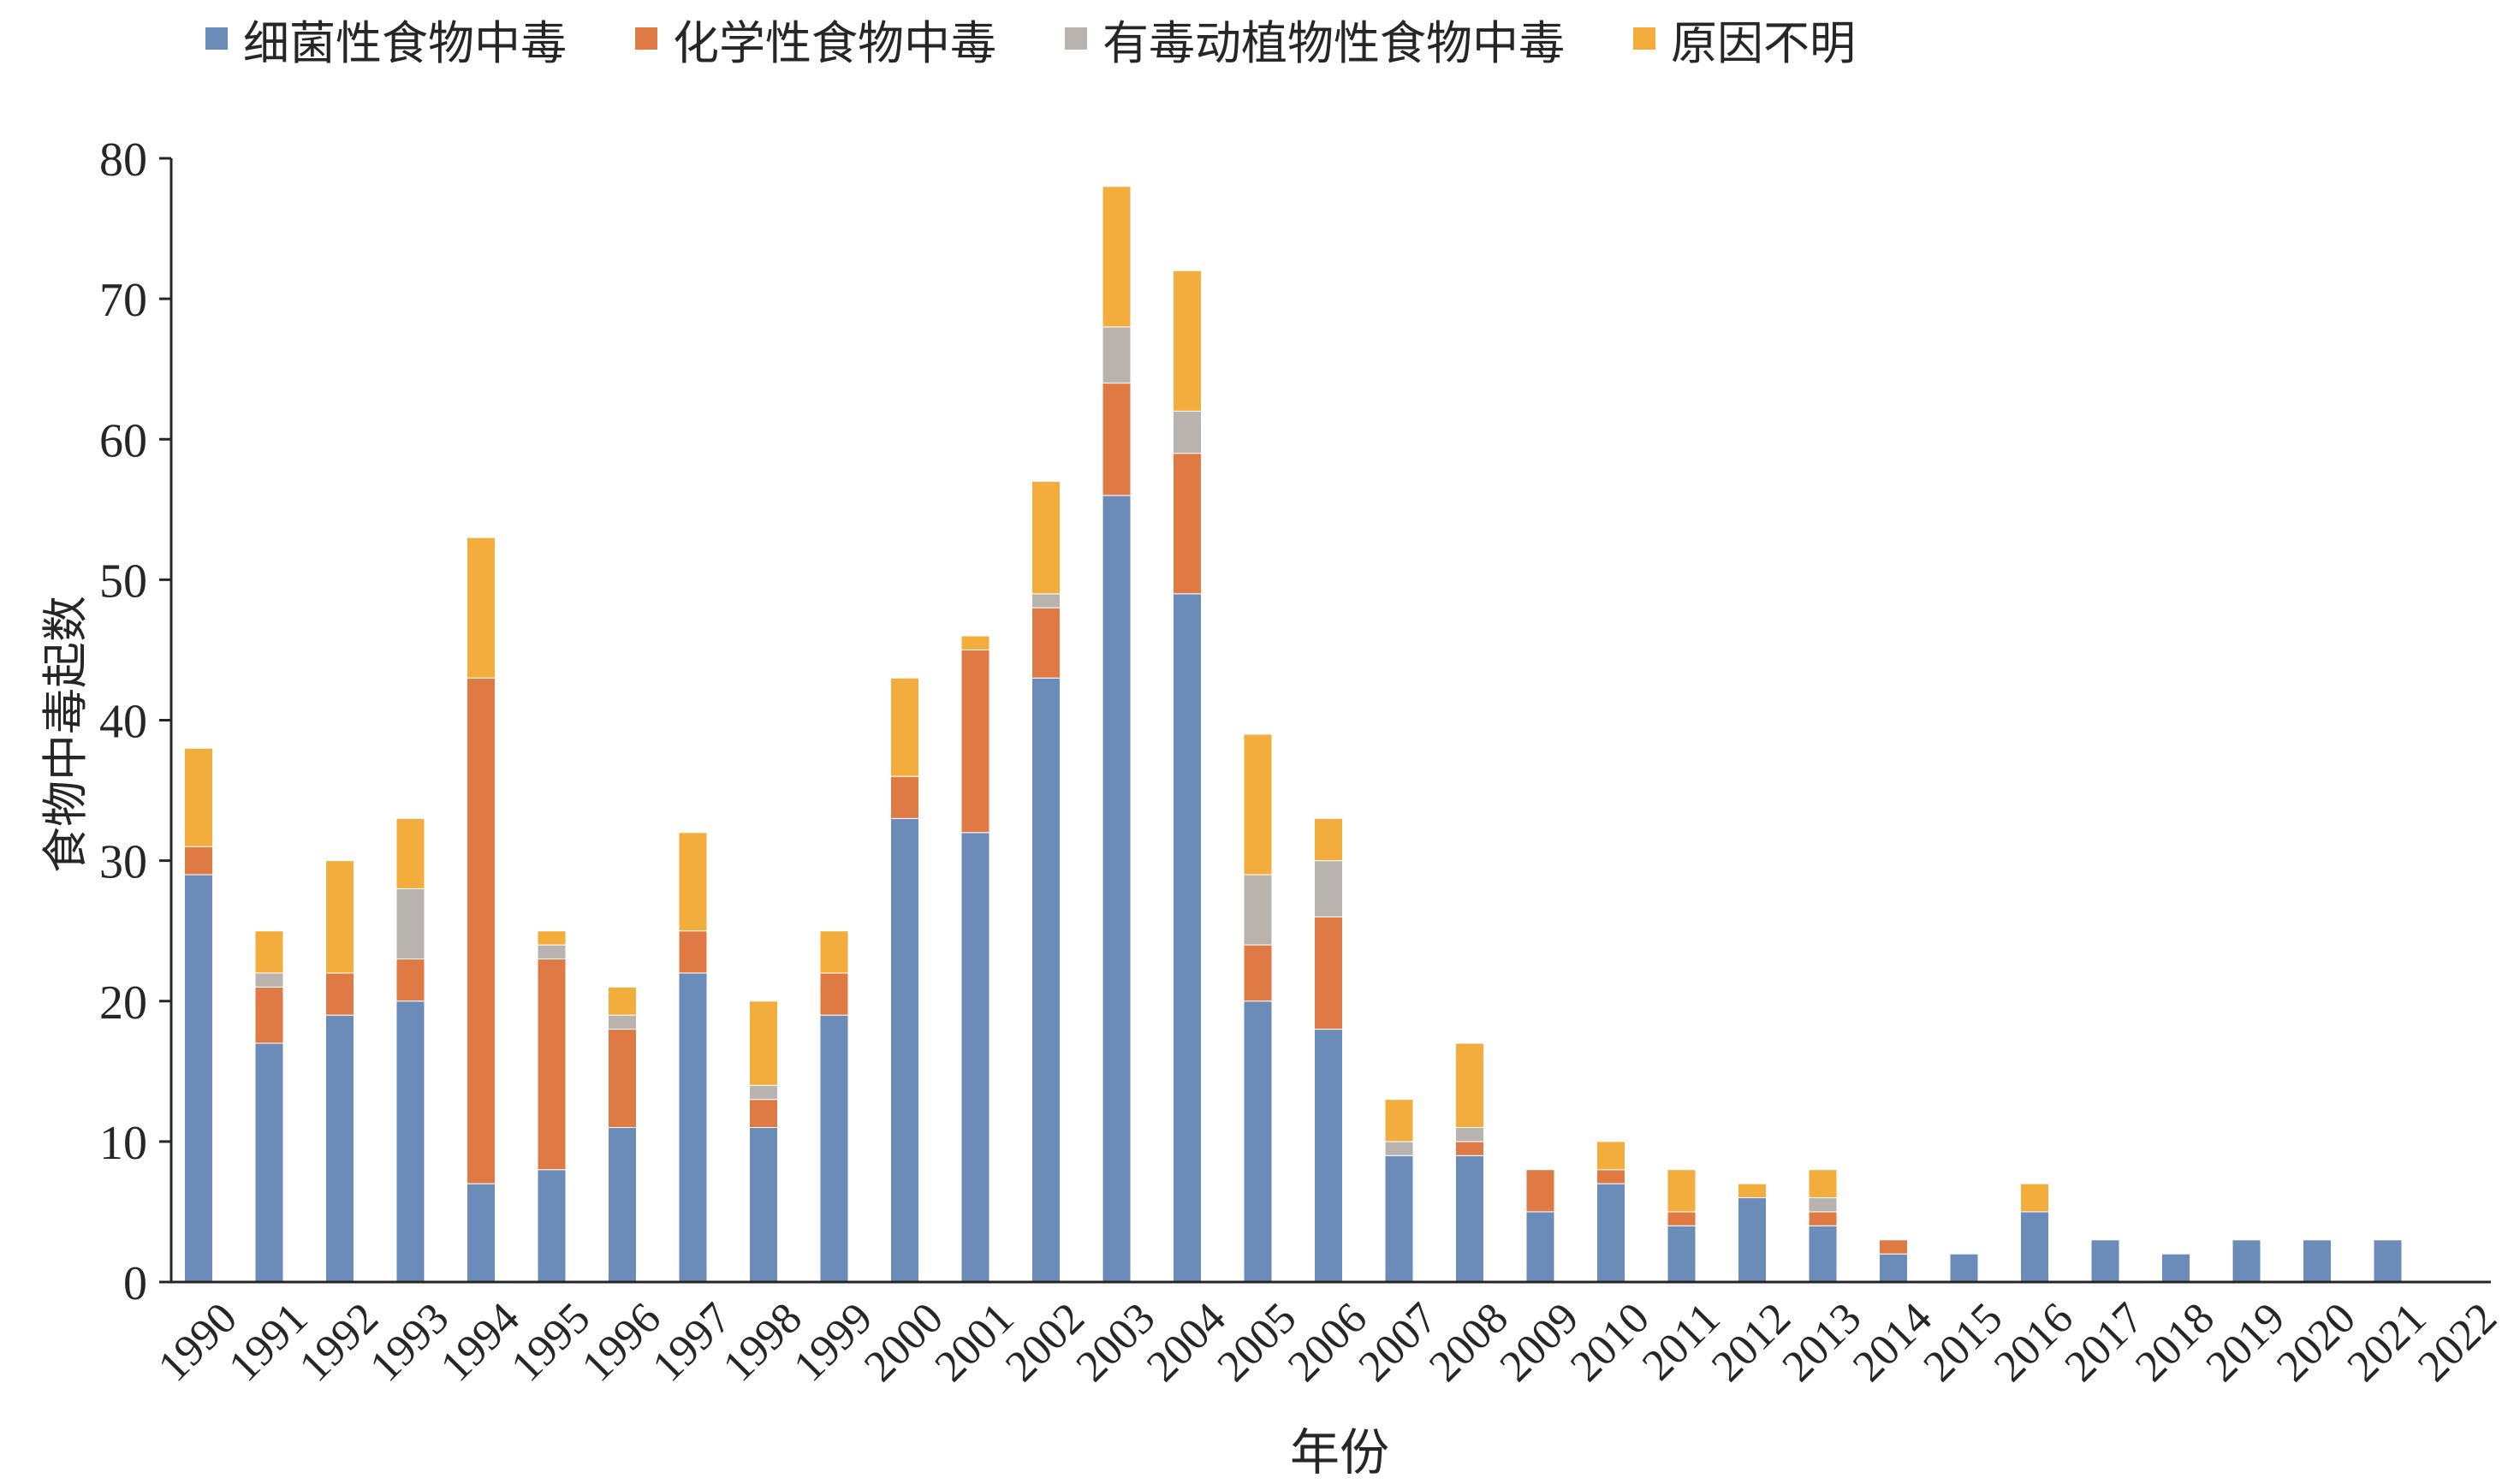 Image resolution: width=2502 pixels, height=1484 pixels. What do you see at coordinates (405, 43) in the screenshot?
I see `legend-label-bacterial: 细菌性食物中毒` at bounding box center [405, 43].